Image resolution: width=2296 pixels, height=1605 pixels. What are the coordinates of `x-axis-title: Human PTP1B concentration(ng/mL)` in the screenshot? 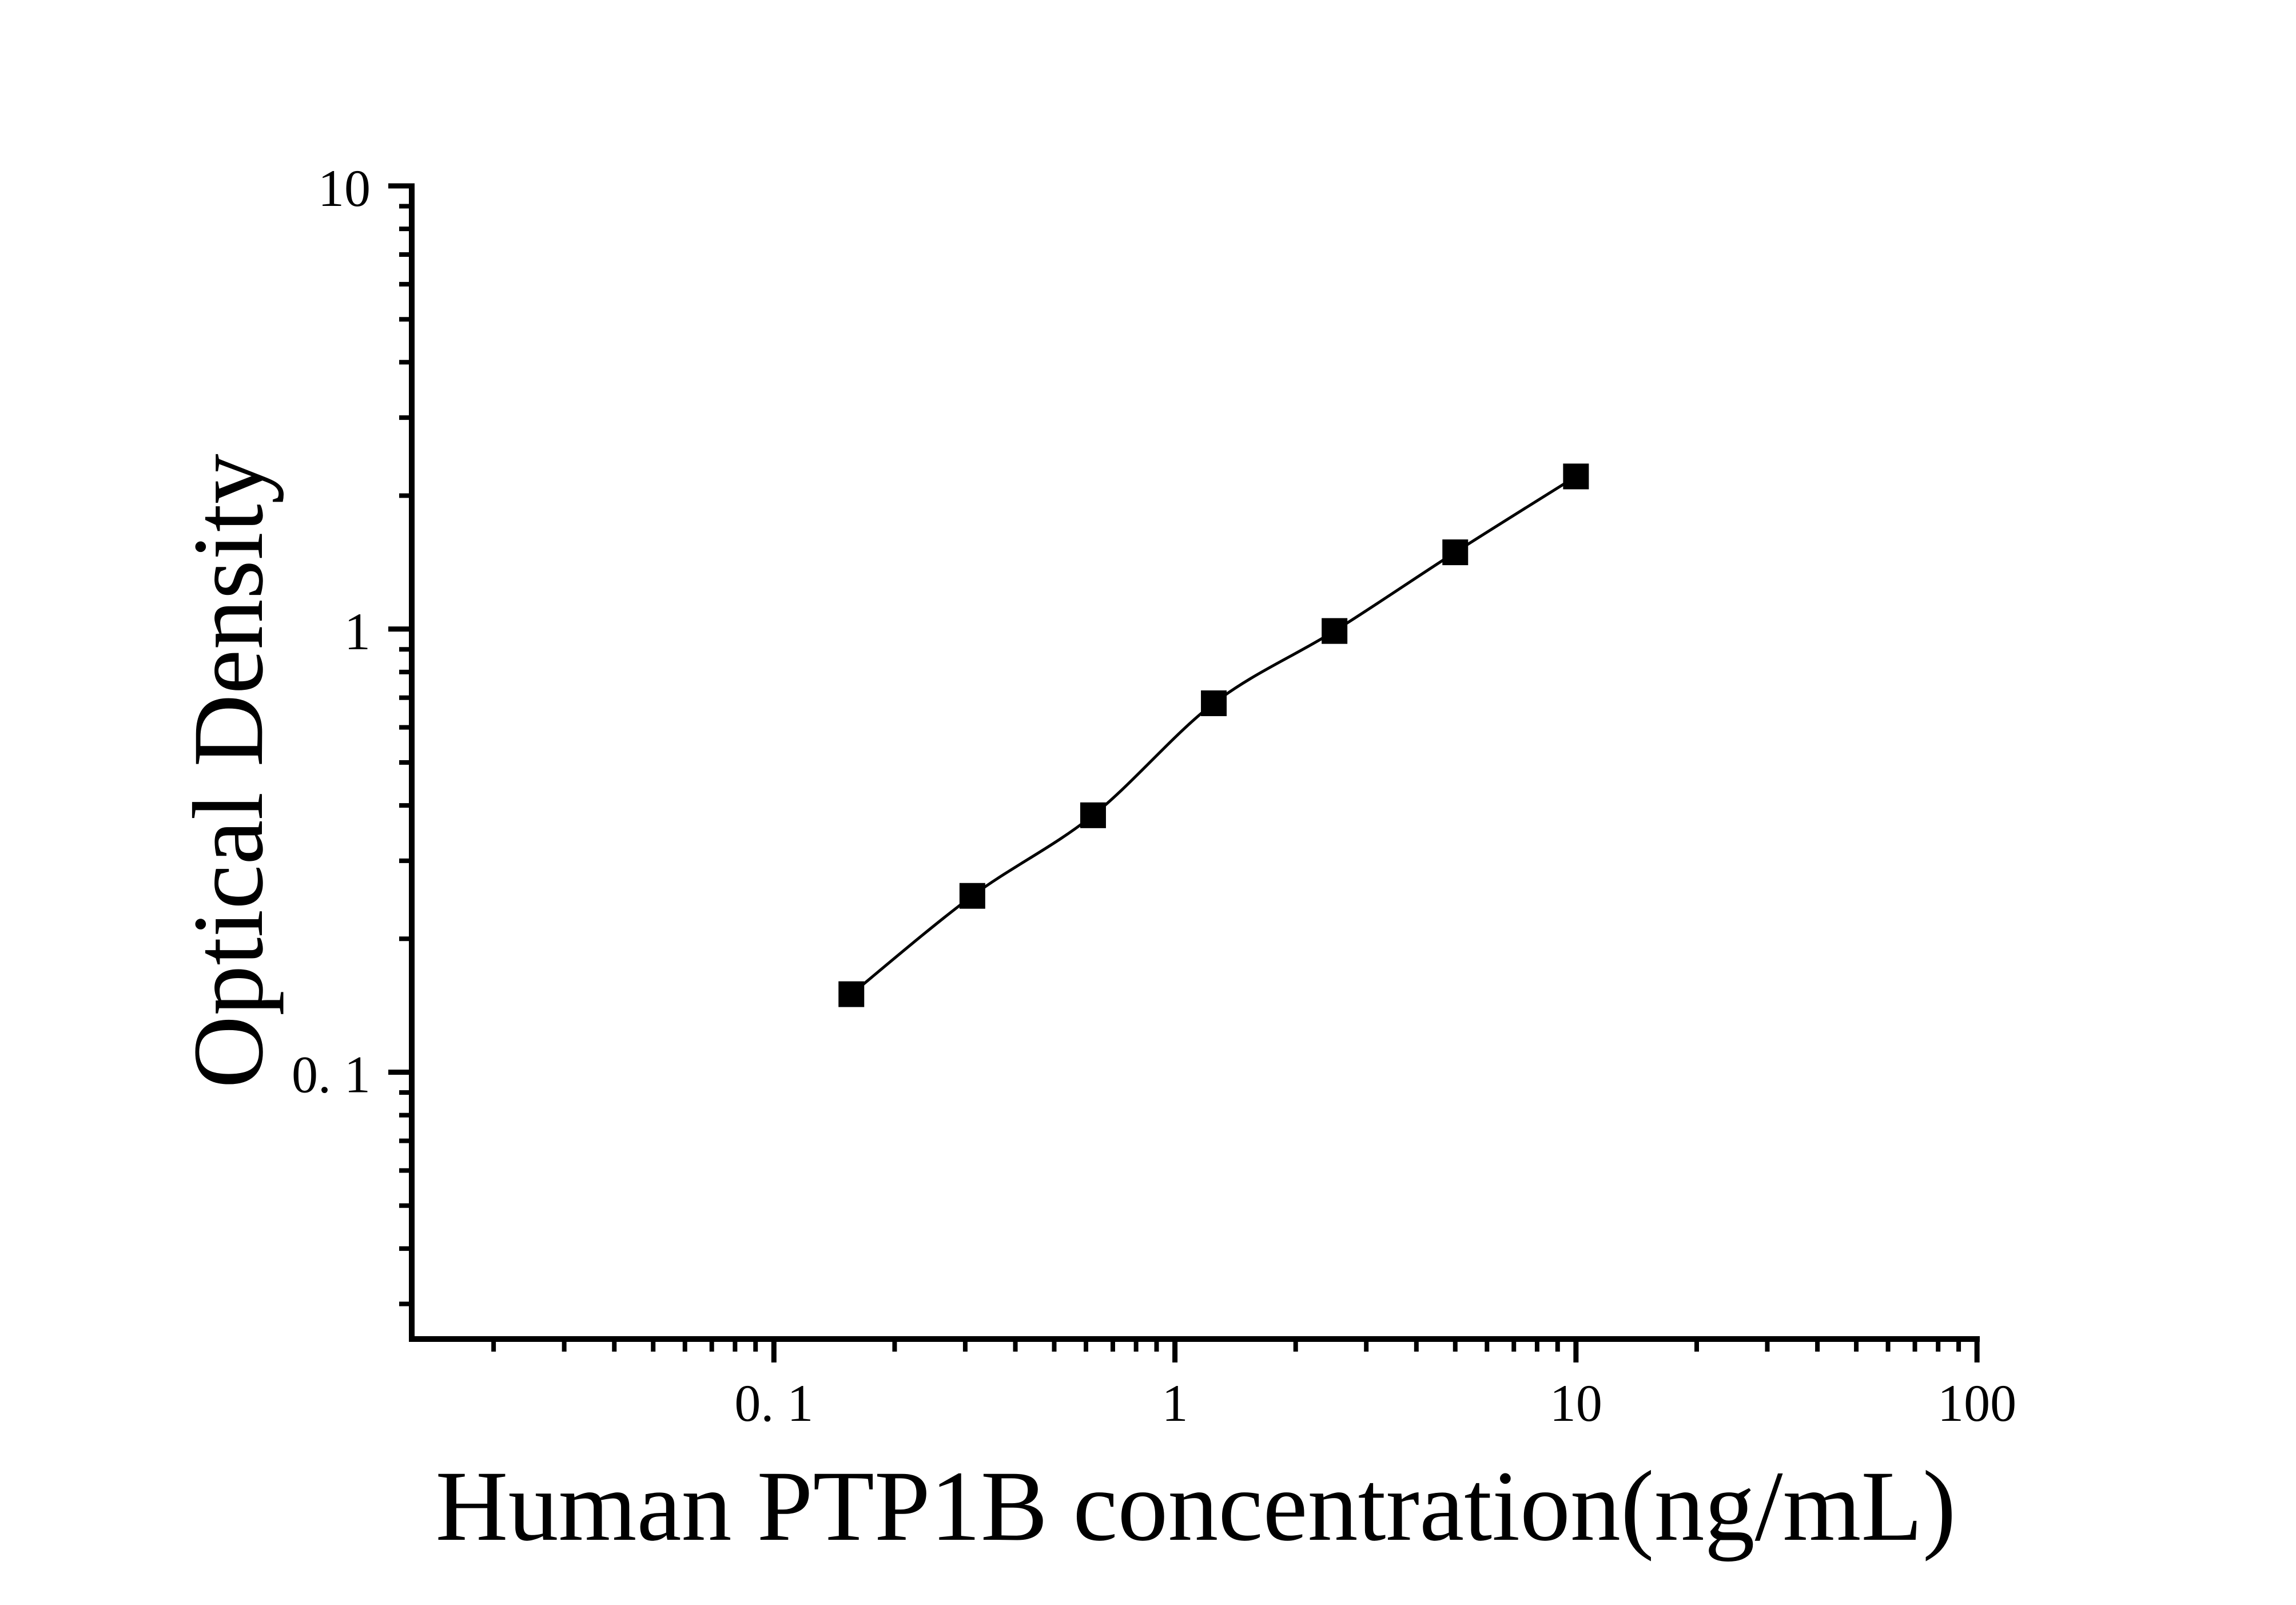 It's located at (1195, 1506).